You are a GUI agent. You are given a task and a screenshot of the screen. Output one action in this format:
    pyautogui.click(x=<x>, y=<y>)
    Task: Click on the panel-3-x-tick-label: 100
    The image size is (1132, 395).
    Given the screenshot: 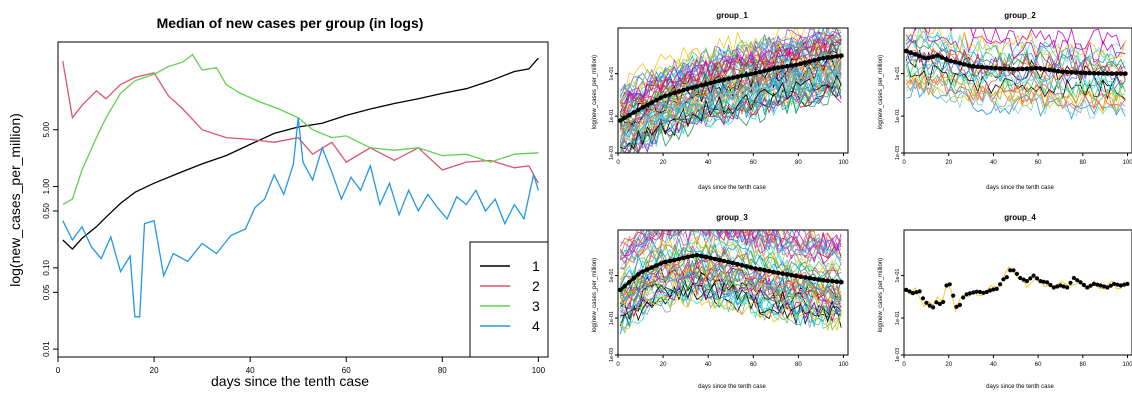 What is the action you would take?
    pyautogui.click(x=843, y=365)
    